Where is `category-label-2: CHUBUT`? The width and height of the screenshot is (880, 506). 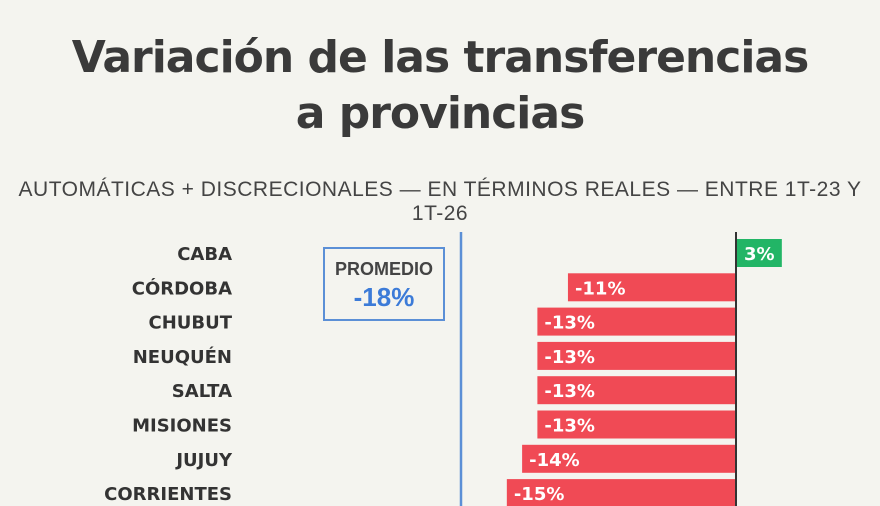 category-label-2: CHUBUT is located at coordinates (190, 323).